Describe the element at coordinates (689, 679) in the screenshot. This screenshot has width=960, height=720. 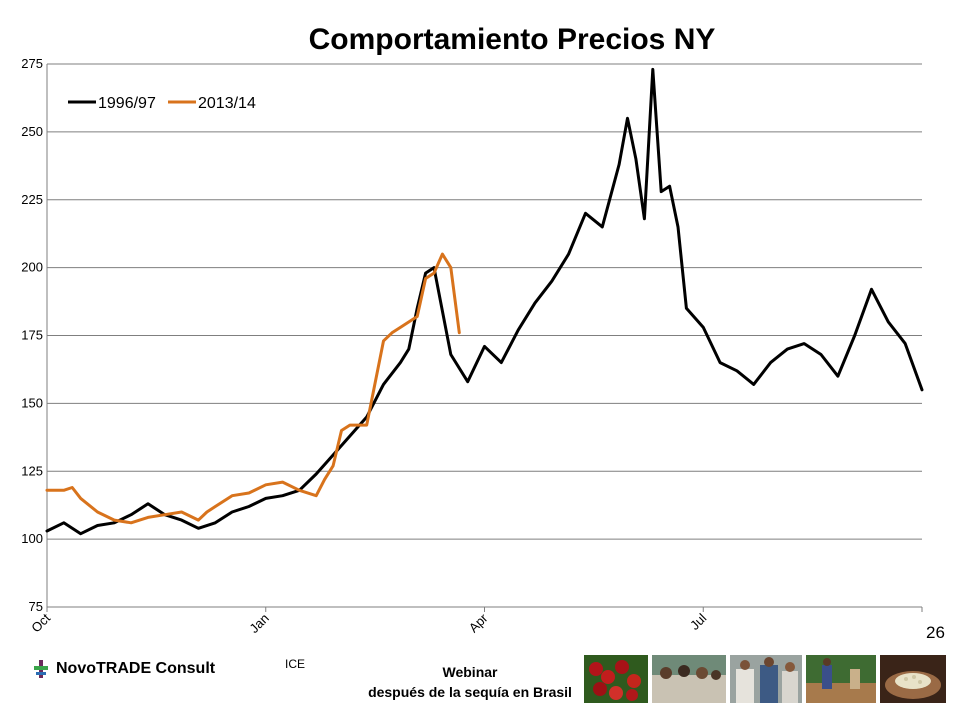
I see `meeting-photo` at that location.